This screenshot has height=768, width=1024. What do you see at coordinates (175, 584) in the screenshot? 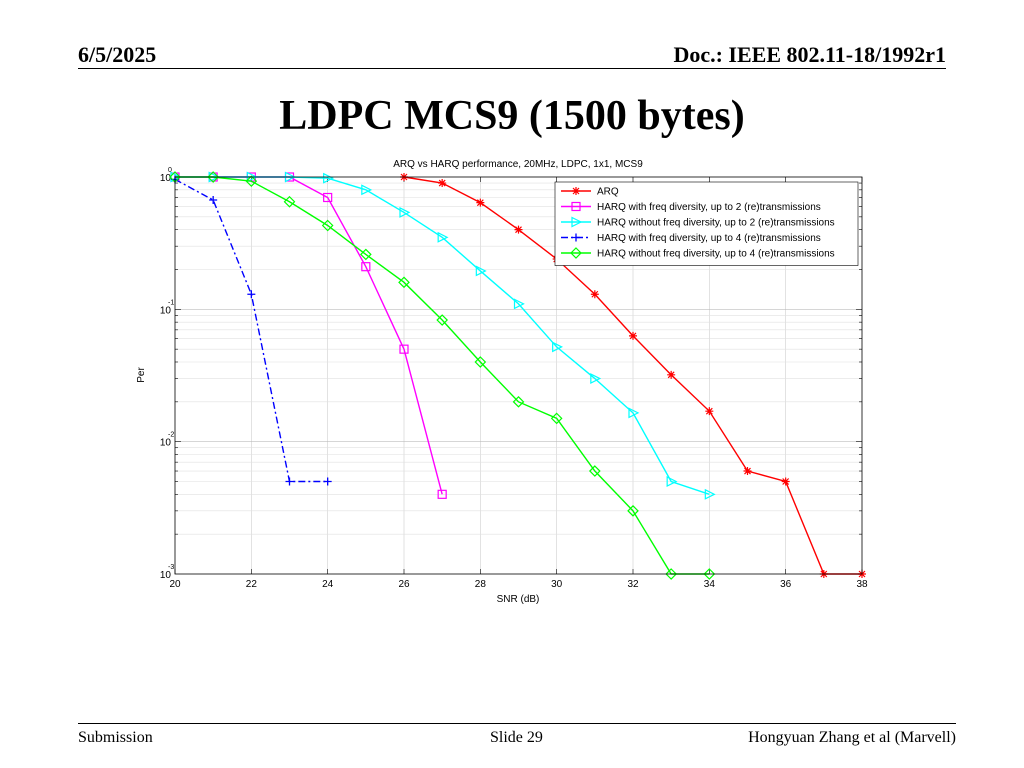
I see `x-tick-label: 20` at bounding box center [175, 584].